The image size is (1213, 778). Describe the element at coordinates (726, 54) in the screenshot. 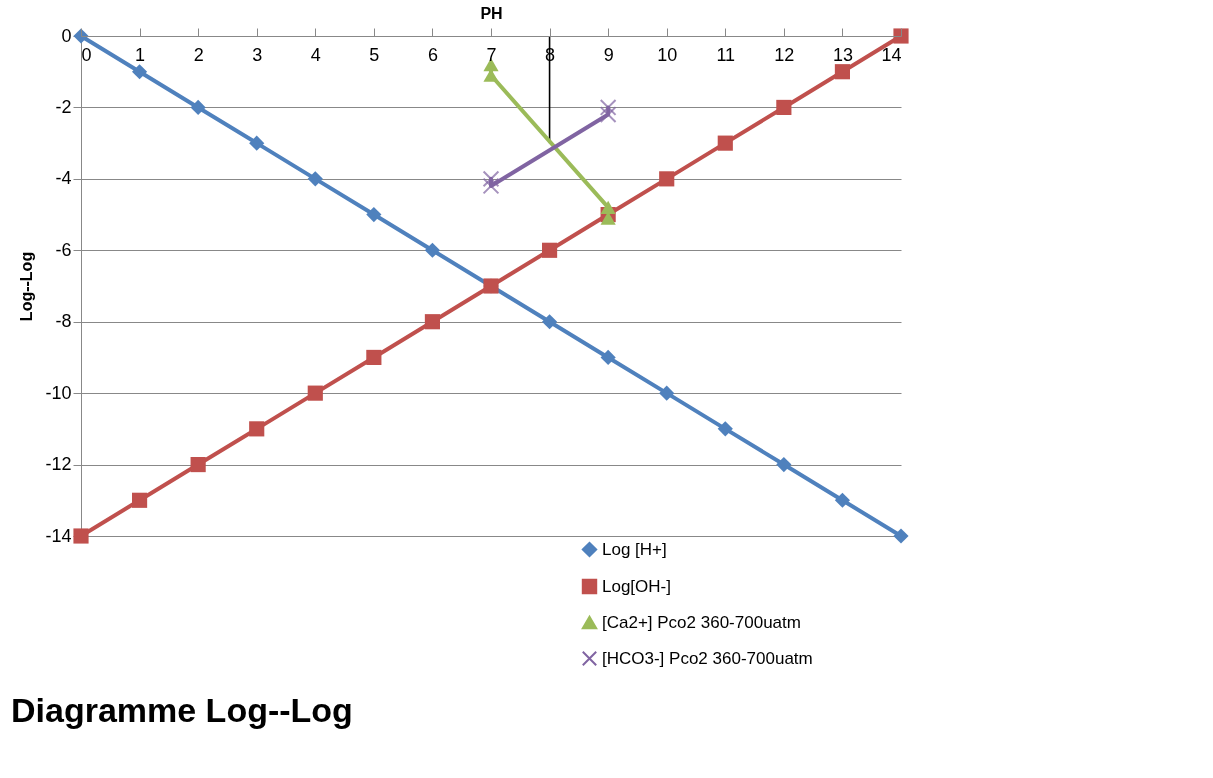

I see `x-tick-label: 11` at that location.